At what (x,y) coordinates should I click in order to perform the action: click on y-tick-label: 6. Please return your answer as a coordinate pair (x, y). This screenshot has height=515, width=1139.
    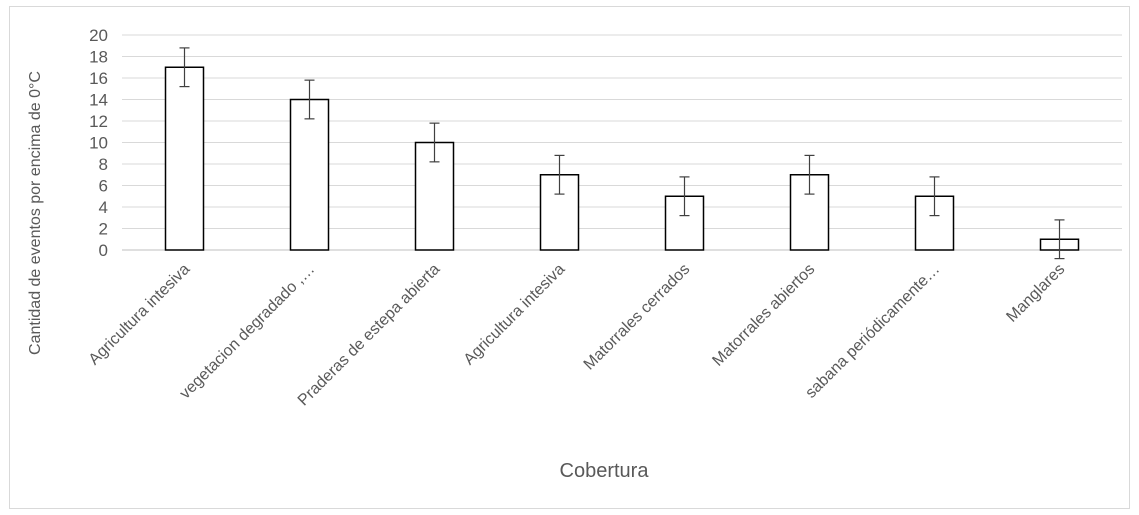
    Looking at the image, I should click on (103, 186).